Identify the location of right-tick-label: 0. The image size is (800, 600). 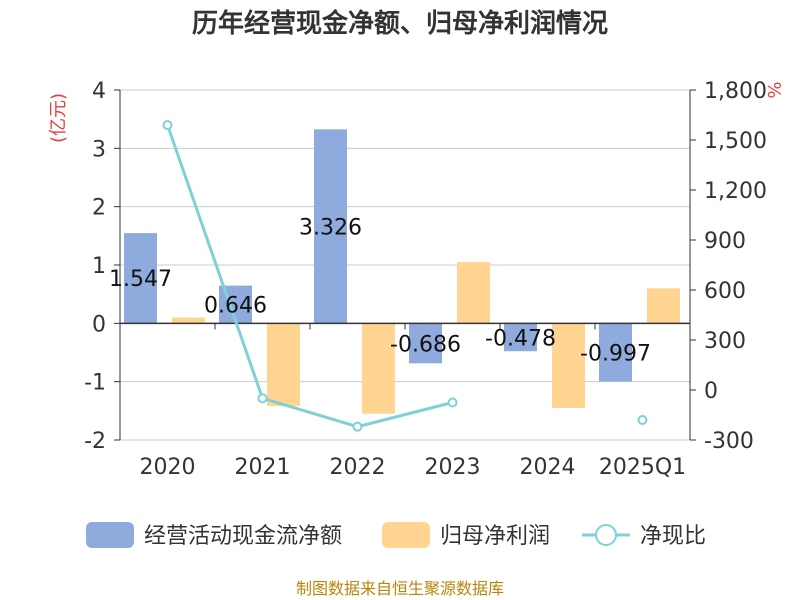
(711, 391).